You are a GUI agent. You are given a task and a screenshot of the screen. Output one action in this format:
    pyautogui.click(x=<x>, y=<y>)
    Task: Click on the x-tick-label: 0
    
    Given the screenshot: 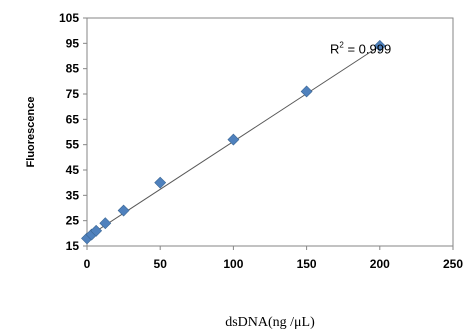 What is the action you would take?
    pyautogui.click(x=87, y=264)
    